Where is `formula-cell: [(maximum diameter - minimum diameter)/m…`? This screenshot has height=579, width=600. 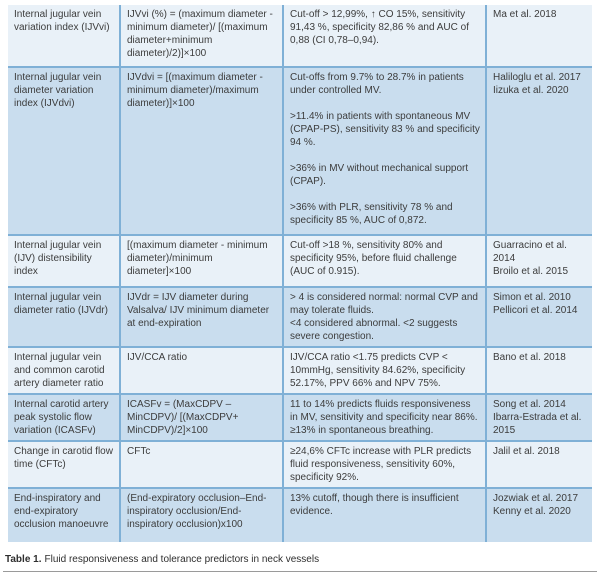 formula-cell: [(maximum diameter - minimum diameter)/m… is located at coordinates (201, 261).